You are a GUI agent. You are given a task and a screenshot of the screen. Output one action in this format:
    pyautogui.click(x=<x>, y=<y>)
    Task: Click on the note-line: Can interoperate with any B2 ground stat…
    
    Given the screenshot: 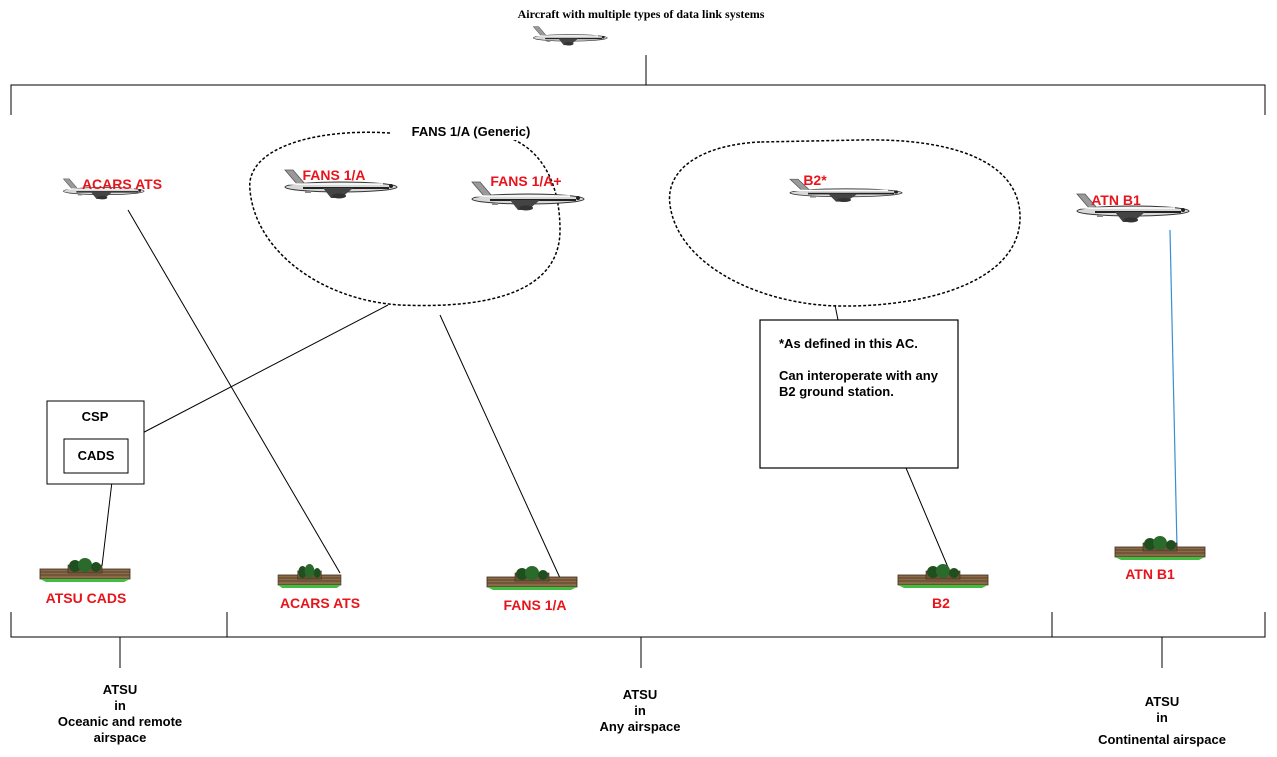 What is the action you would take?
    pyautogui.click(x=858, y=383)
    